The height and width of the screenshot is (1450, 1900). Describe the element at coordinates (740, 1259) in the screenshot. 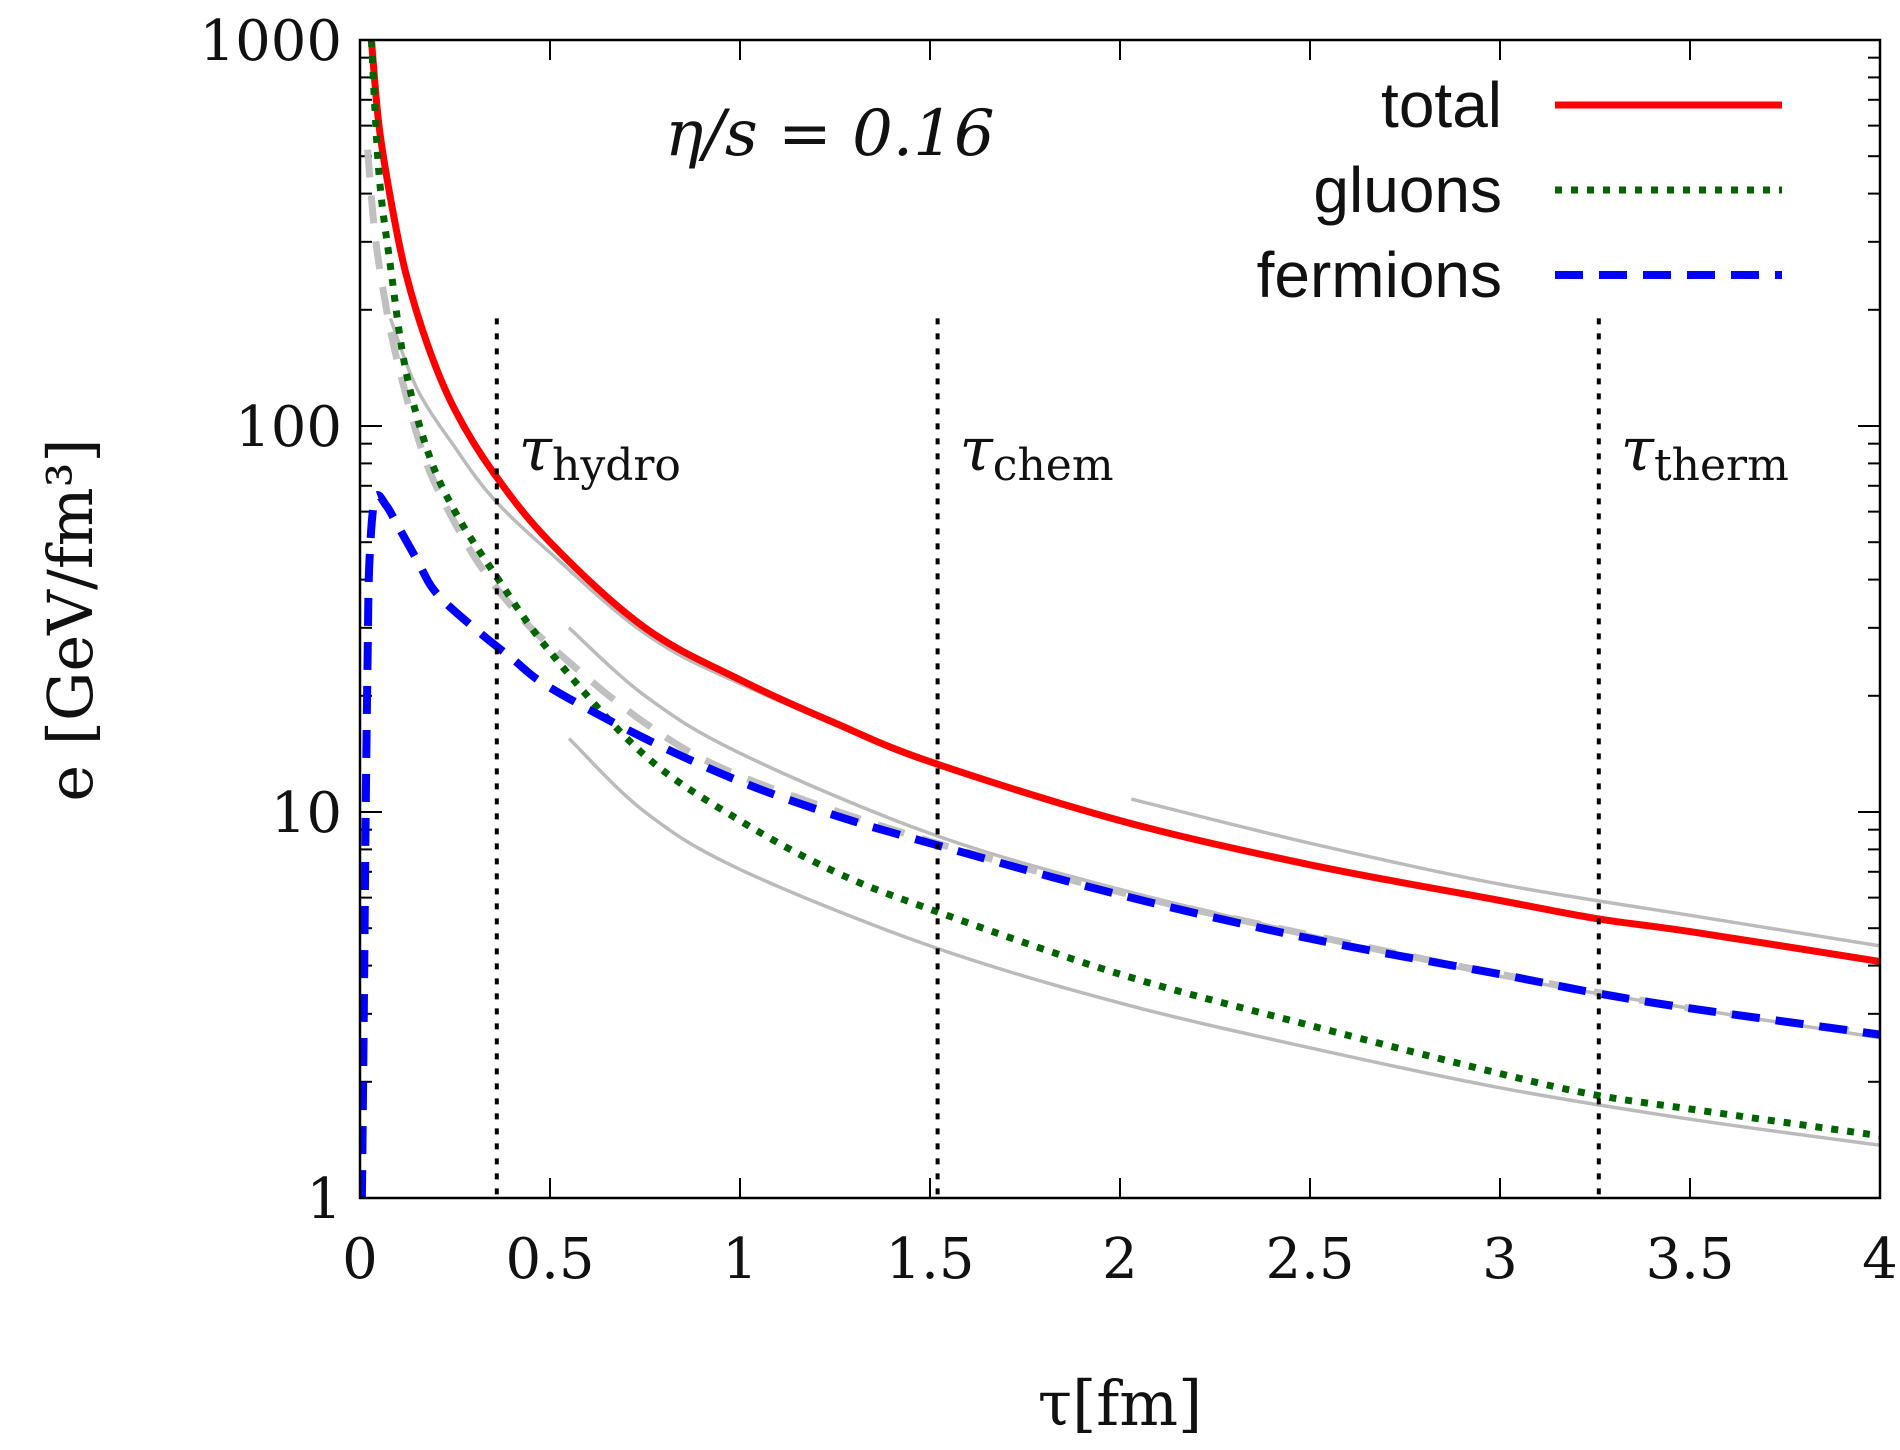

I see `x-tick-label: 1` at that location.